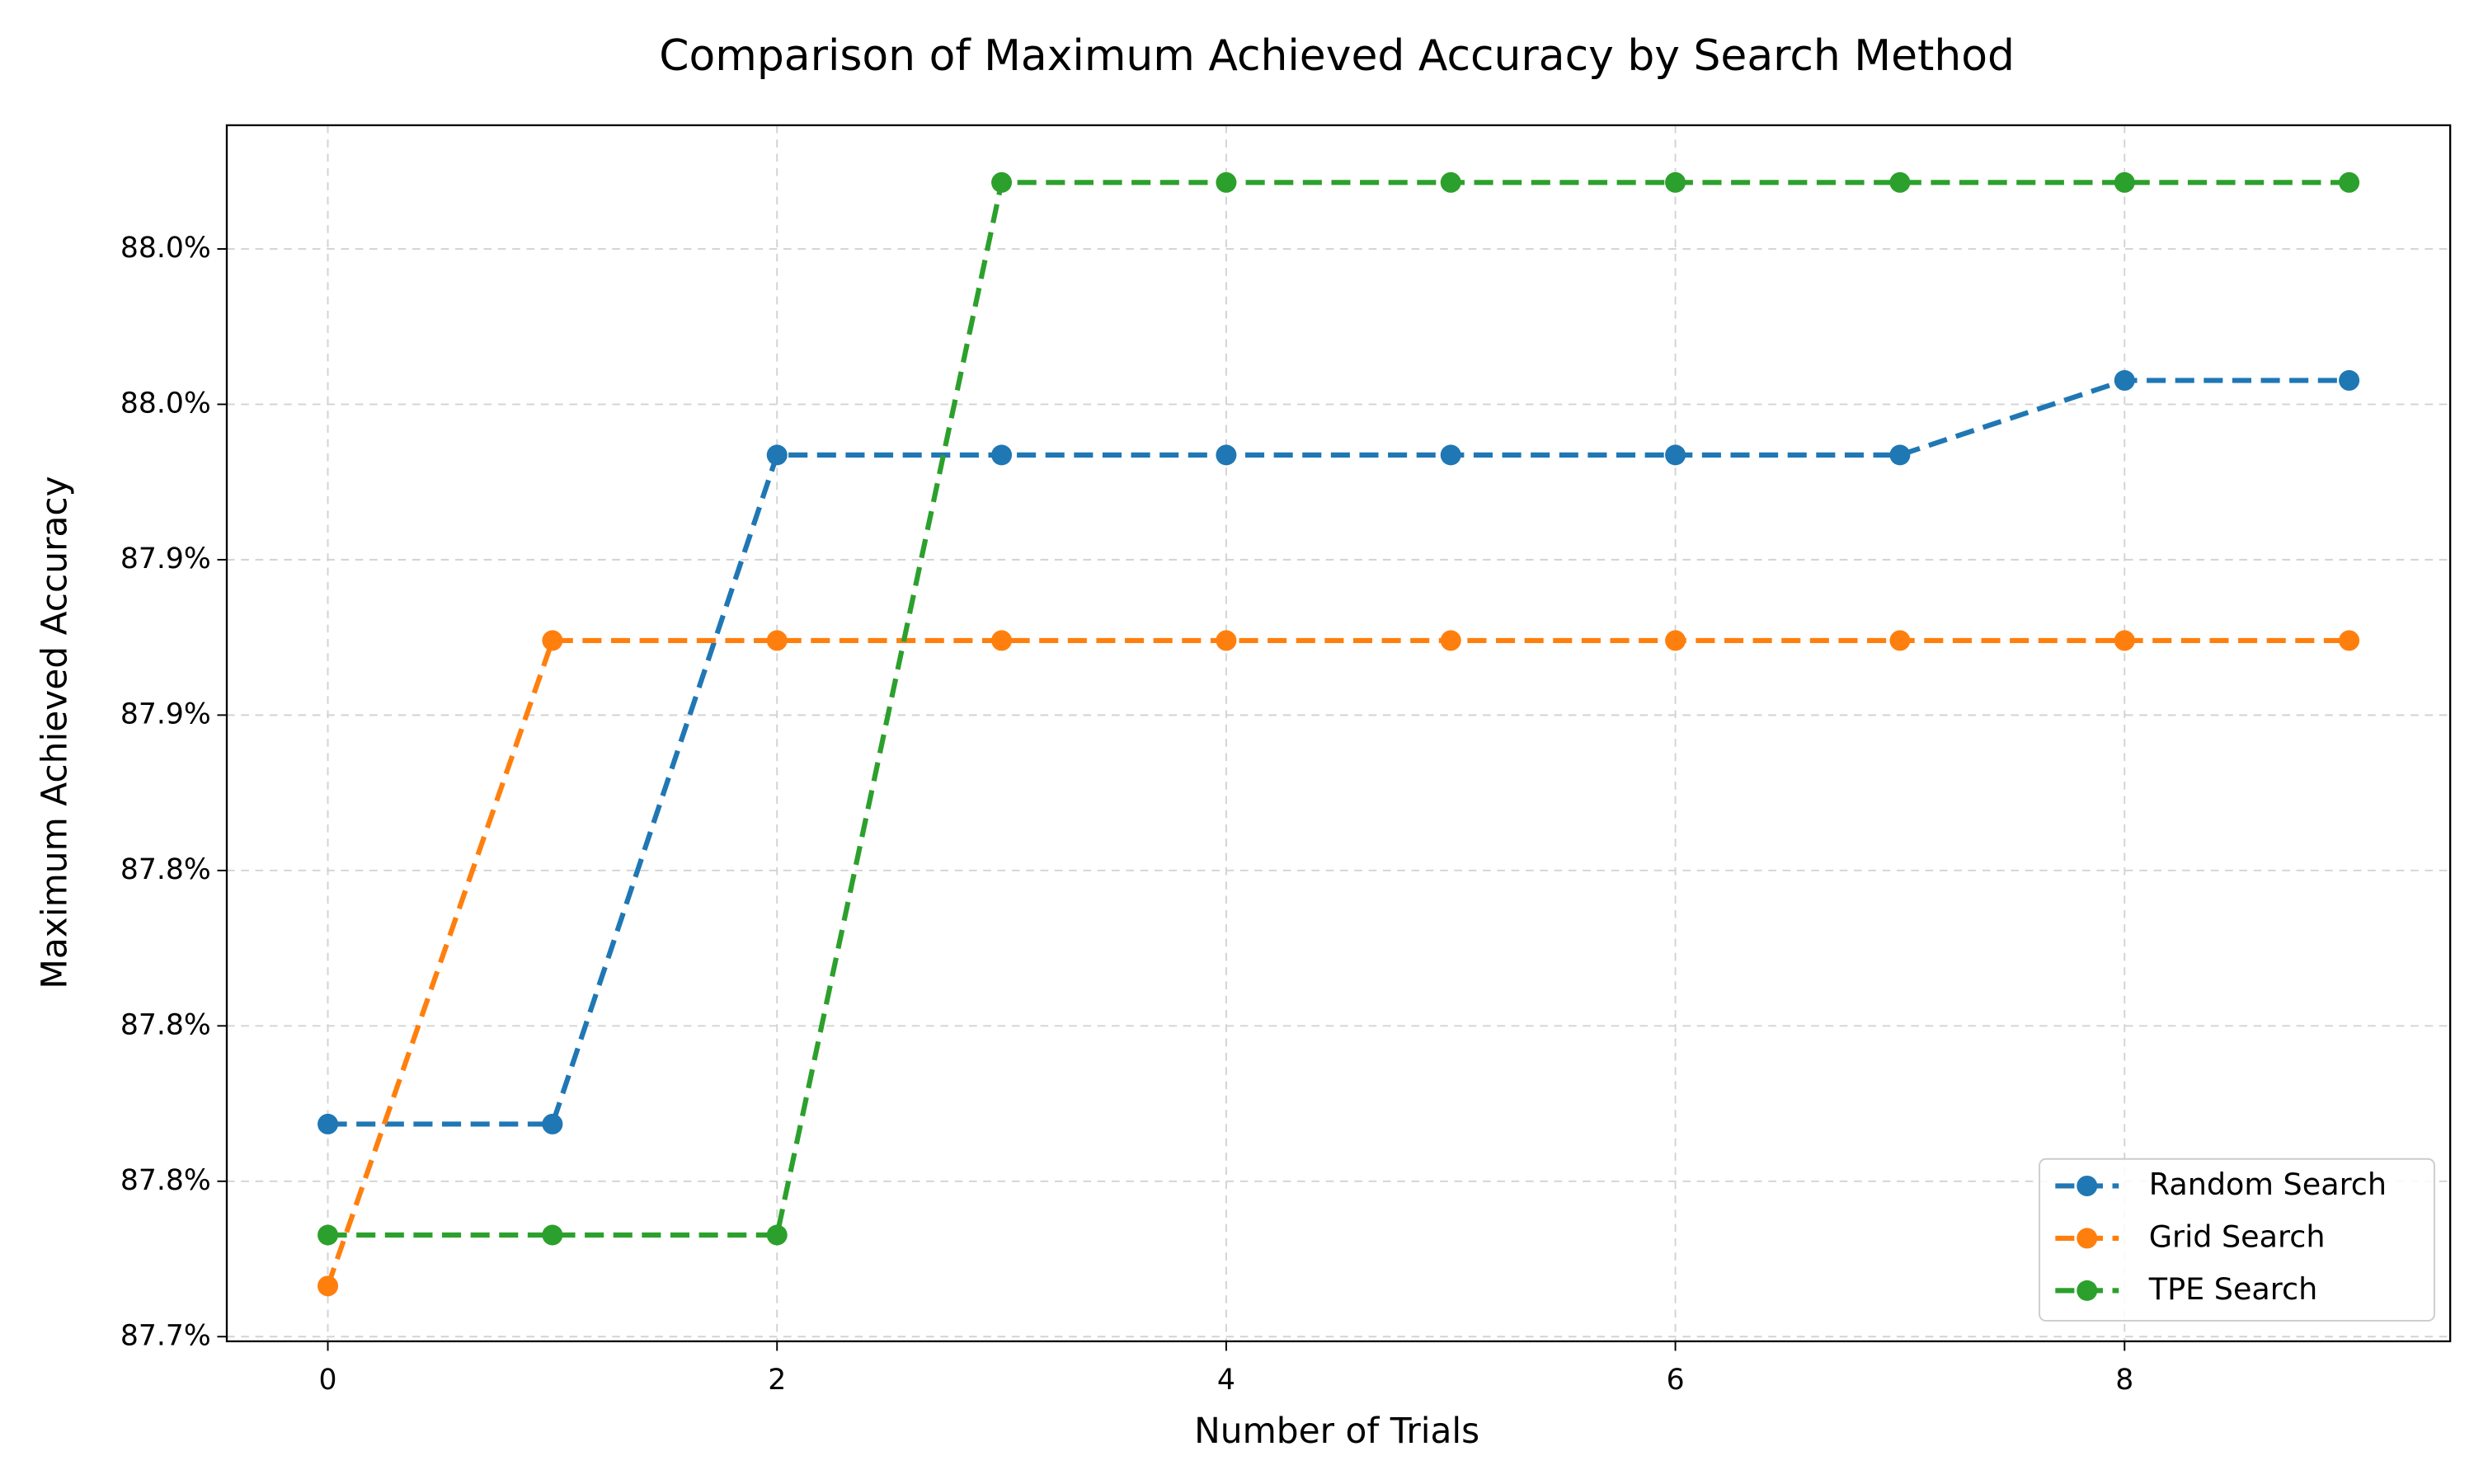 Image resolution: width=2474 pixels, height=1484 pixels. What do you see at coordinates (1336, 1431) in the screenshot?
I see `x-axis-label: Number of Trials` at bounding box center [1336, 1431].